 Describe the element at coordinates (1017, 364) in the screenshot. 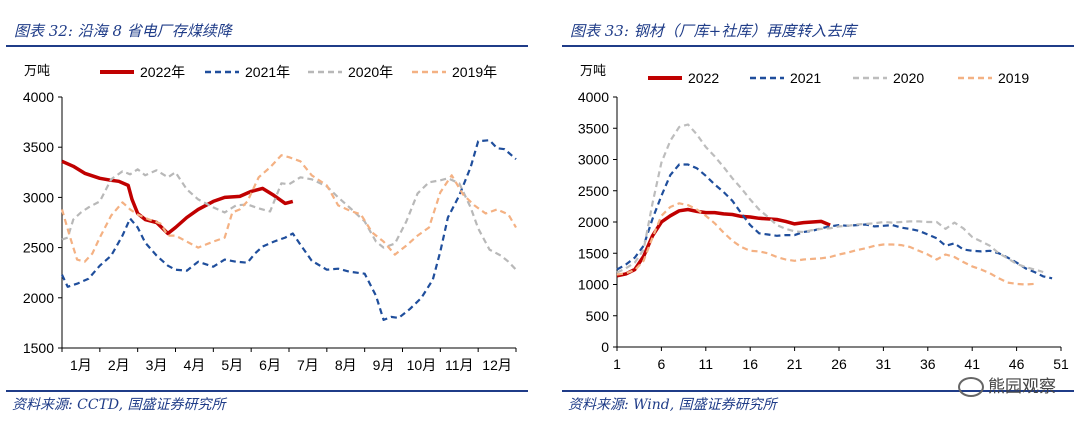

I see `x-tick-label: 46` at that location.